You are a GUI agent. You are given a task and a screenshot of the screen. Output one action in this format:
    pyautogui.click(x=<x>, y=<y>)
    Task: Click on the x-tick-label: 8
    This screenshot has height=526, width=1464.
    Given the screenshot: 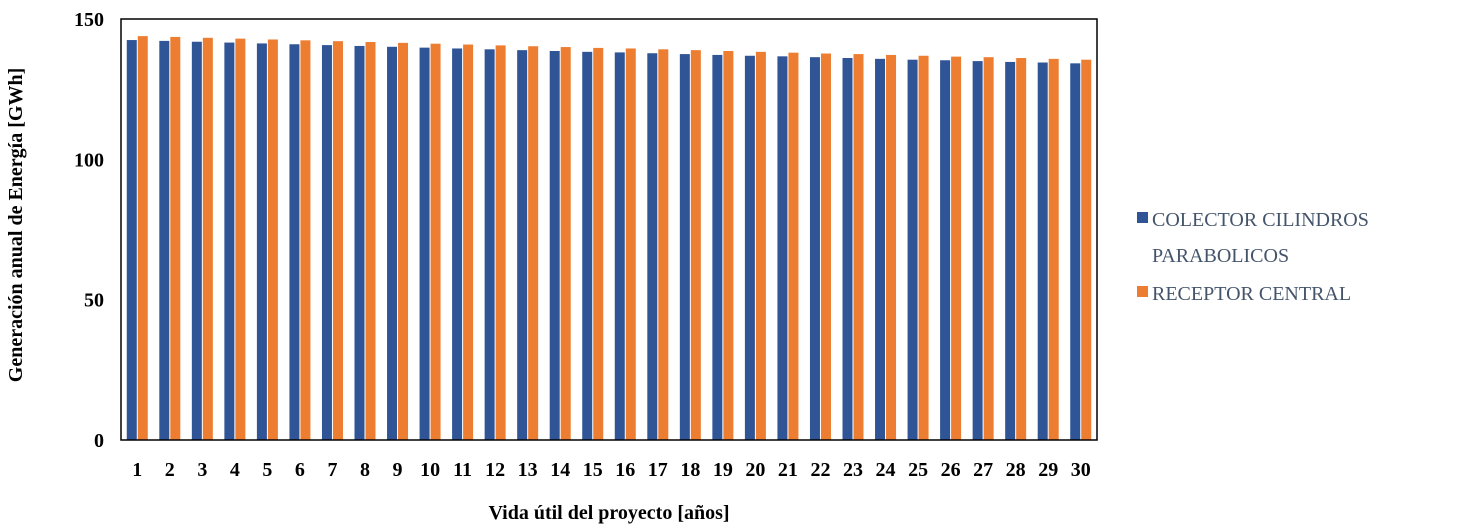 What is the action you would take?
    pyautogui.click(x=365, y=470)
    